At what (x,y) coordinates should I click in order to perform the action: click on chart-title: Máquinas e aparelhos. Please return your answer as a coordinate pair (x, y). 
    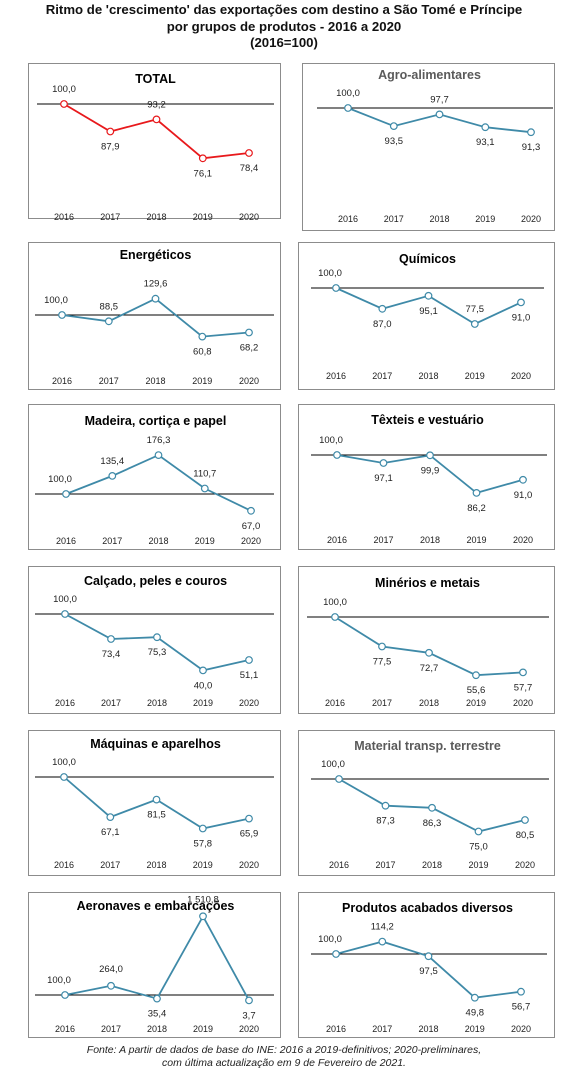
    Looking at the image, I should click on (155, 744).